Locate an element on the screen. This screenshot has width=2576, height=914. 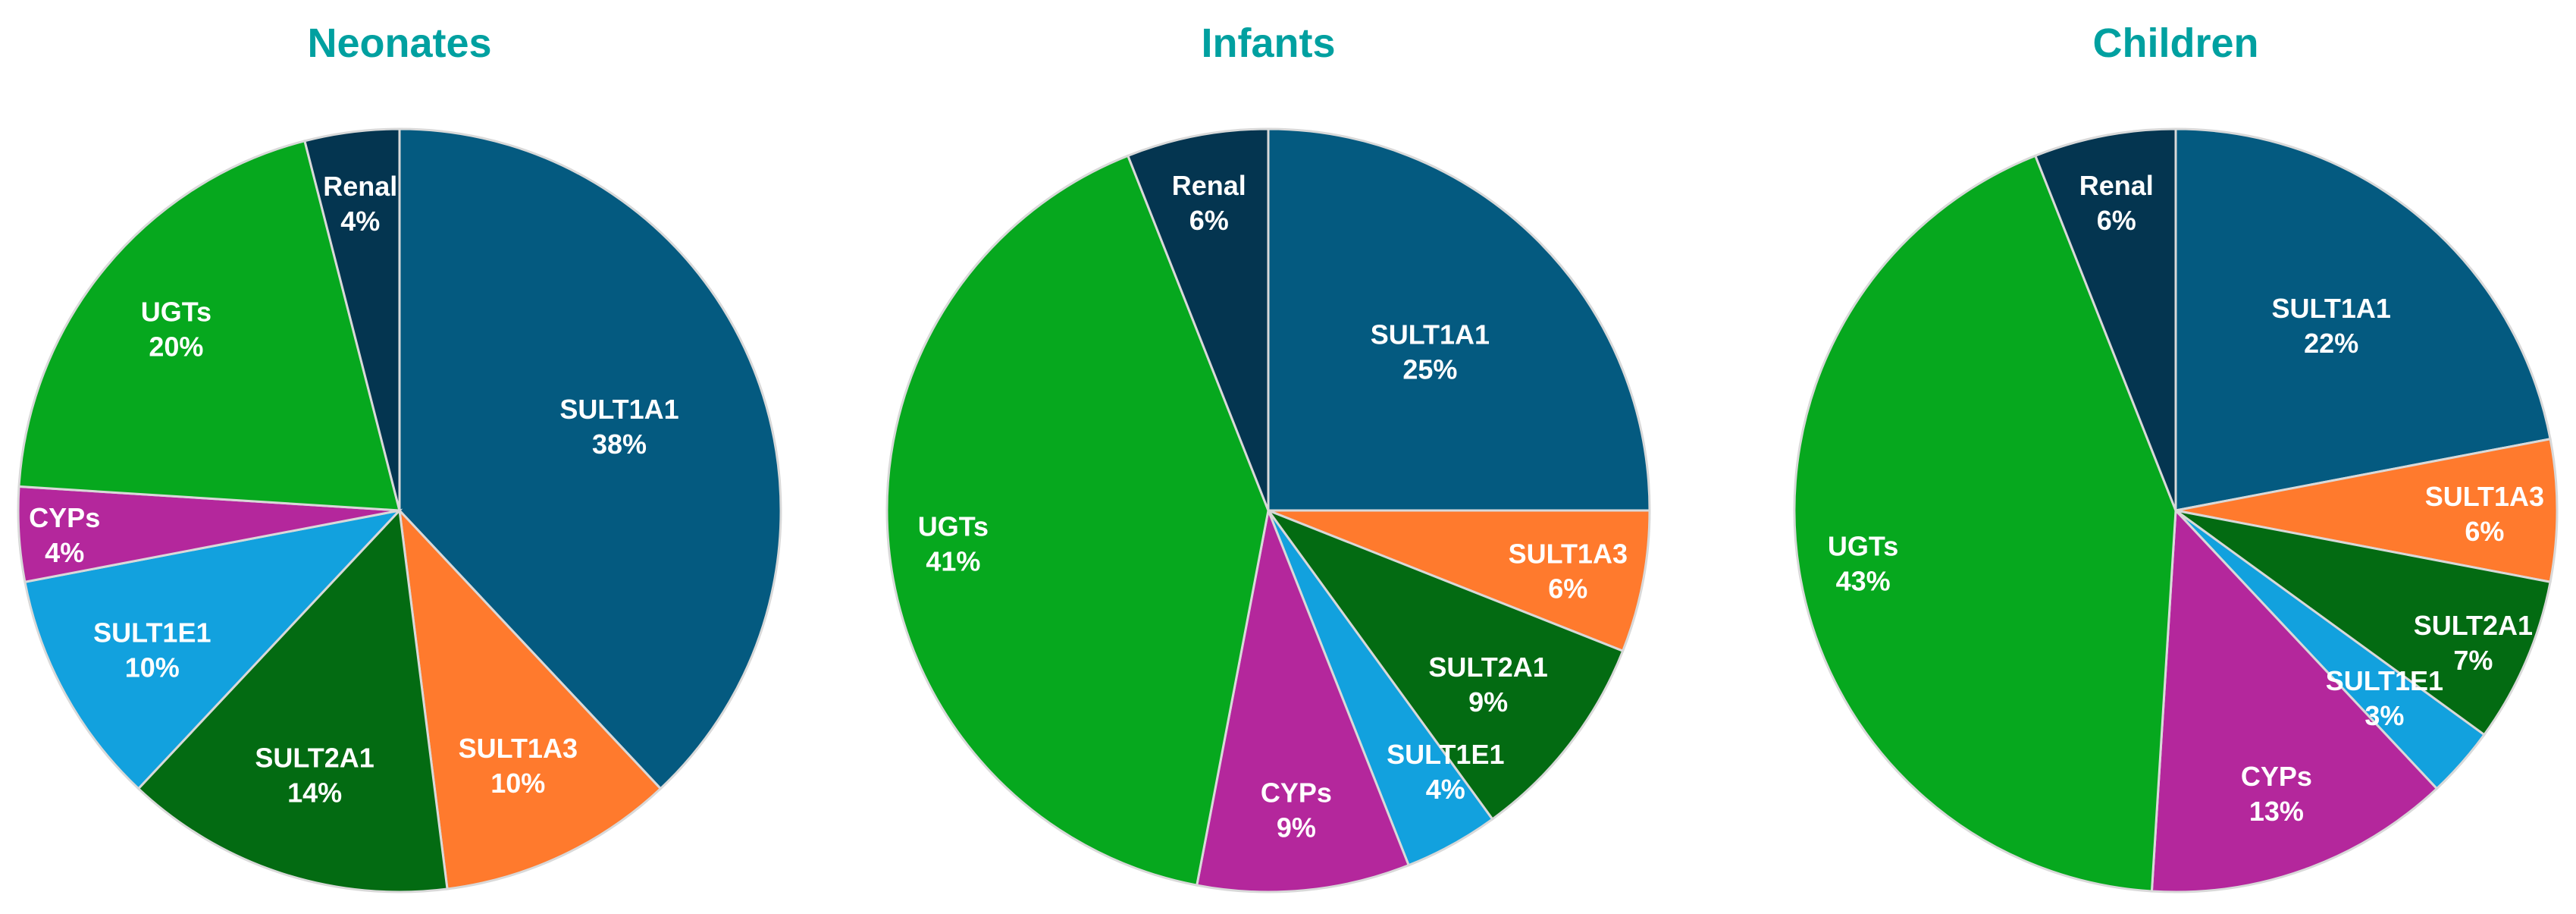
chart-title: Neonates is located at coordinates (399, 43).